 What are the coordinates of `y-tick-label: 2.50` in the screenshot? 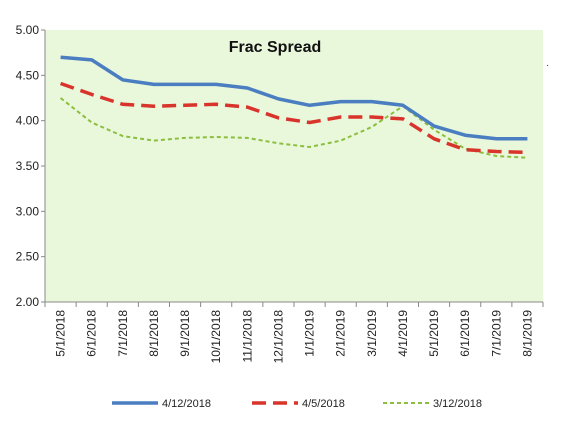 It's located at (28, 257).